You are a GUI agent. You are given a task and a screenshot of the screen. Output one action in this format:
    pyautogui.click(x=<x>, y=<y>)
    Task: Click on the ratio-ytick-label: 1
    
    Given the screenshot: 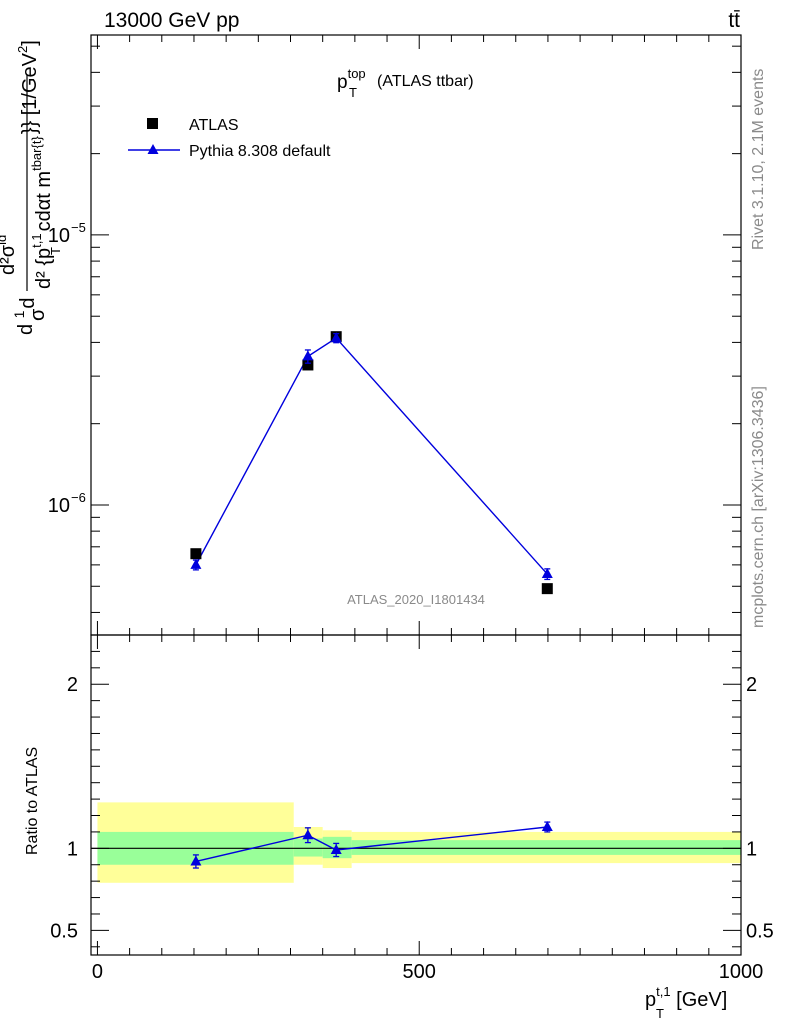 What is the action you would take?
    pyautogui.click(x=72, y=849)
    